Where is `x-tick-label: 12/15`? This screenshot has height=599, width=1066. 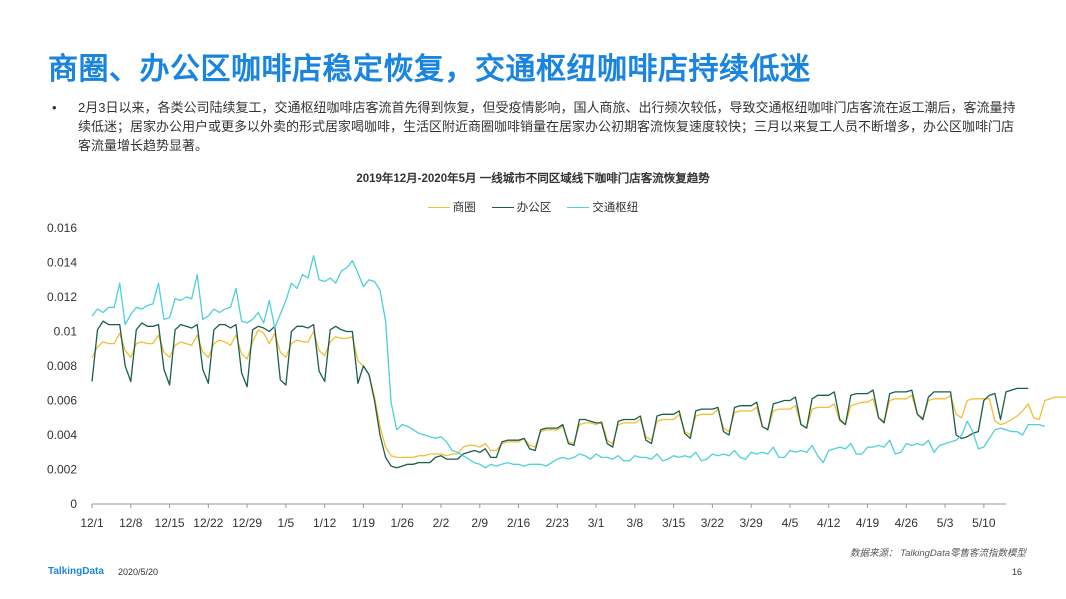 x-tick-label: 12/15 is located at coordinates (170, 523).